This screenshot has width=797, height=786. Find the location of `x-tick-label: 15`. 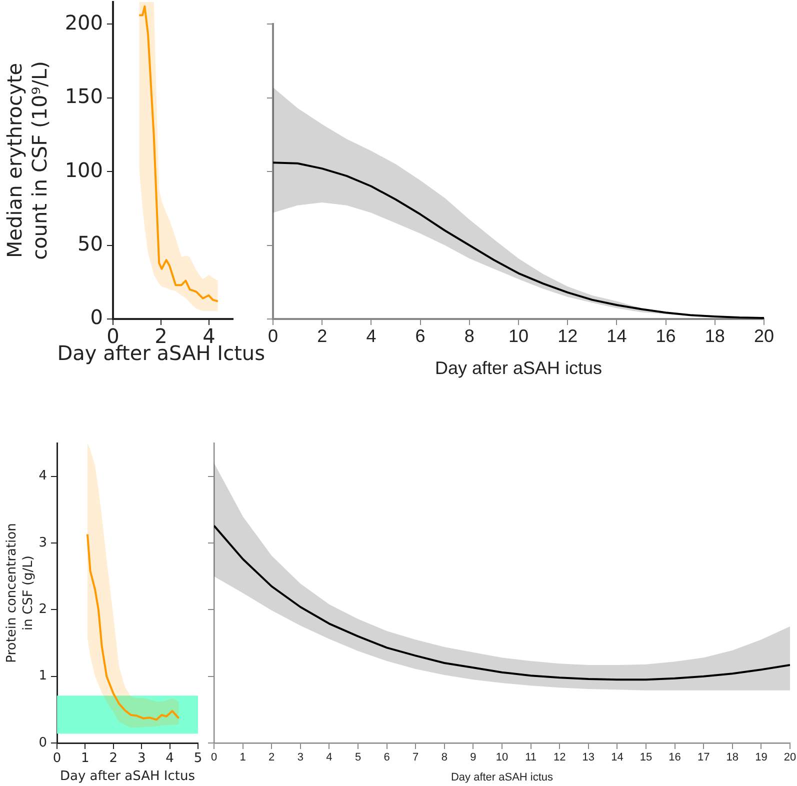

x-tick-label: 15 is located at coordinates (646, 758).